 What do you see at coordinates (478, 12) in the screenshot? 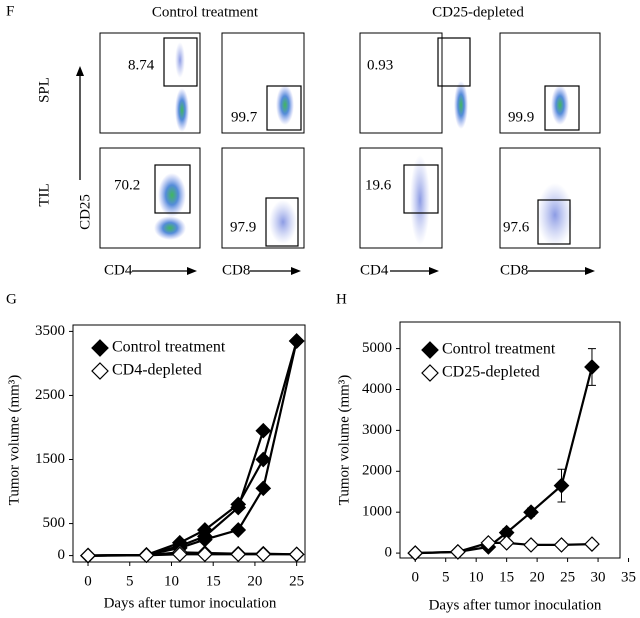
I see `column-title: CD25-depleted` at bounding box center [478, 12].